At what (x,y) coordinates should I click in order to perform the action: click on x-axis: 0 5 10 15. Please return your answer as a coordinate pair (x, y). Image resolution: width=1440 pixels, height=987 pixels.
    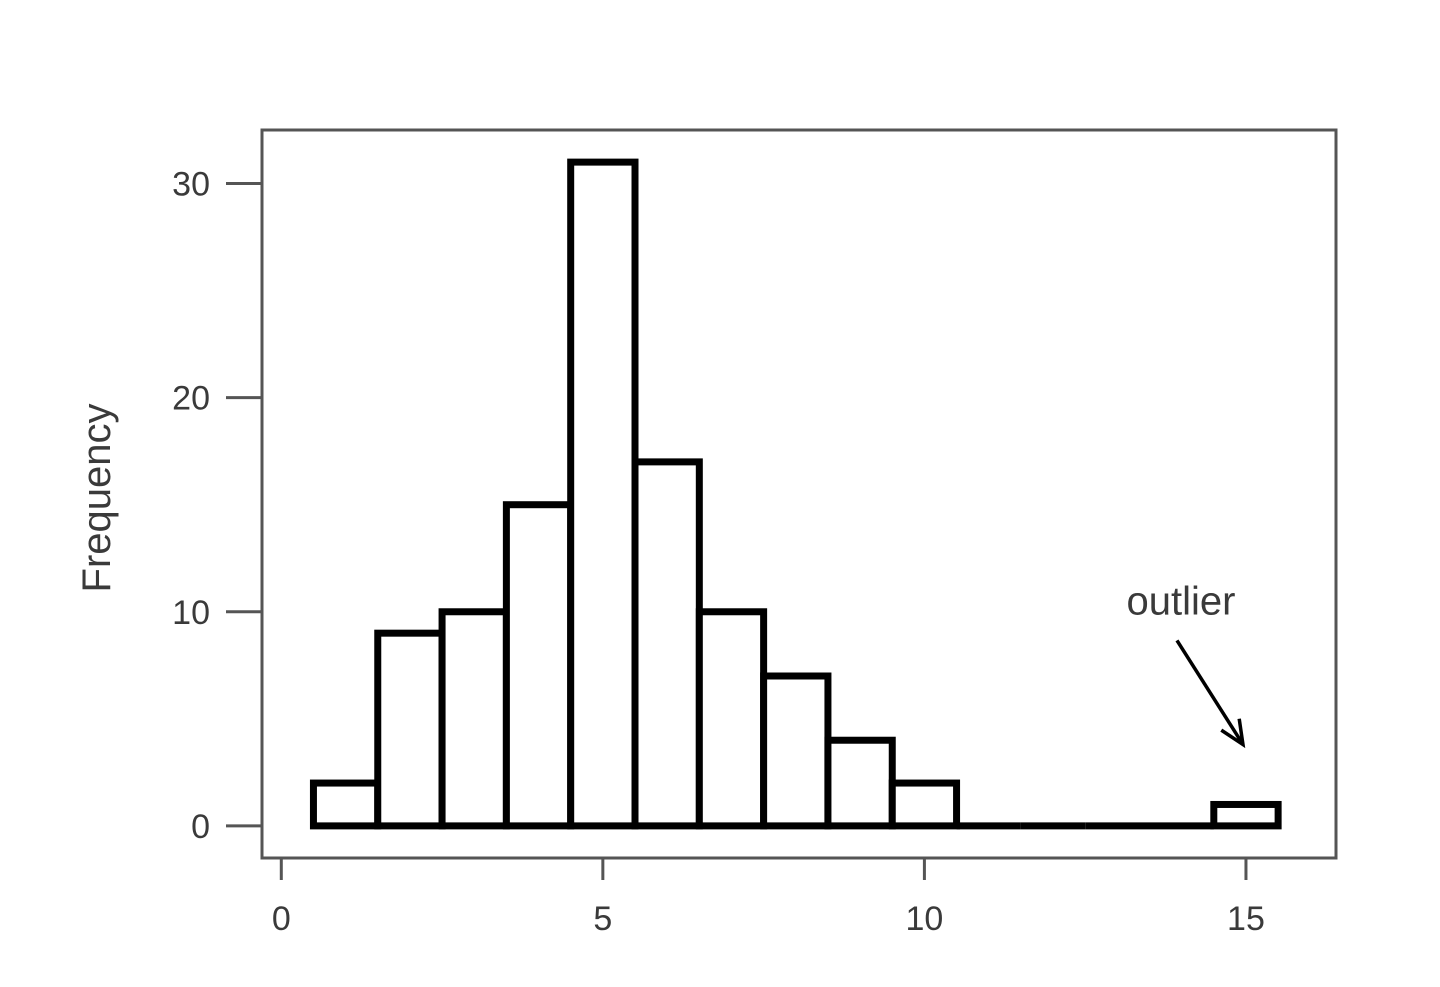
    Looking at the image, I should click on (768, 898).